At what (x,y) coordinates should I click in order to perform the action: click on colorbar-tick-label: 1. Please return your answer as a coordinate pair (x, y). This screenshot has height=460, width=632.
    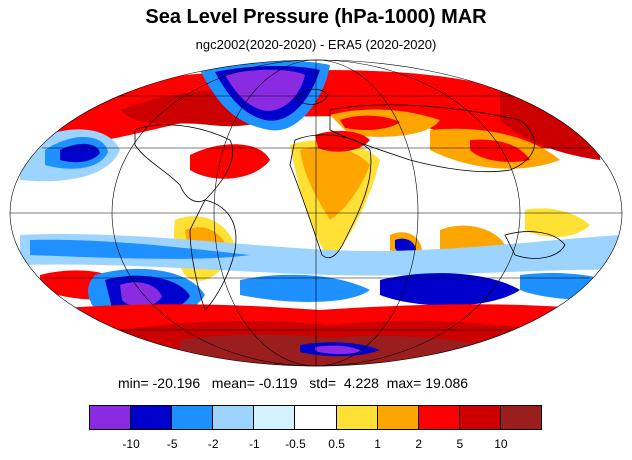
    Looking at the image, I should click on (377, 444).